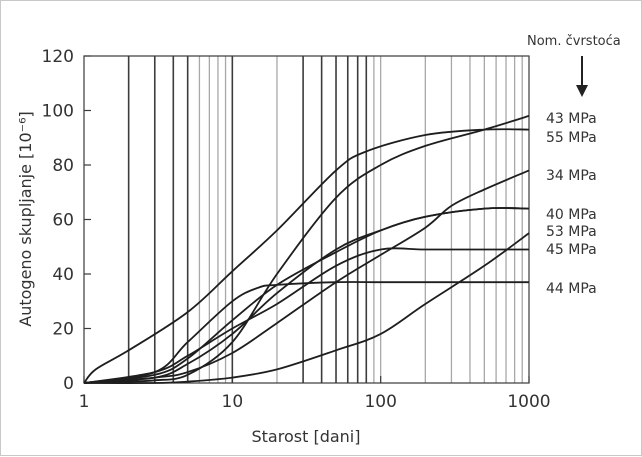  Describe the element at coordinates (25, 218) in the screenshot. I see `y-axis-title: Autogeno skupljanje [10⁻⁶]` at that location.